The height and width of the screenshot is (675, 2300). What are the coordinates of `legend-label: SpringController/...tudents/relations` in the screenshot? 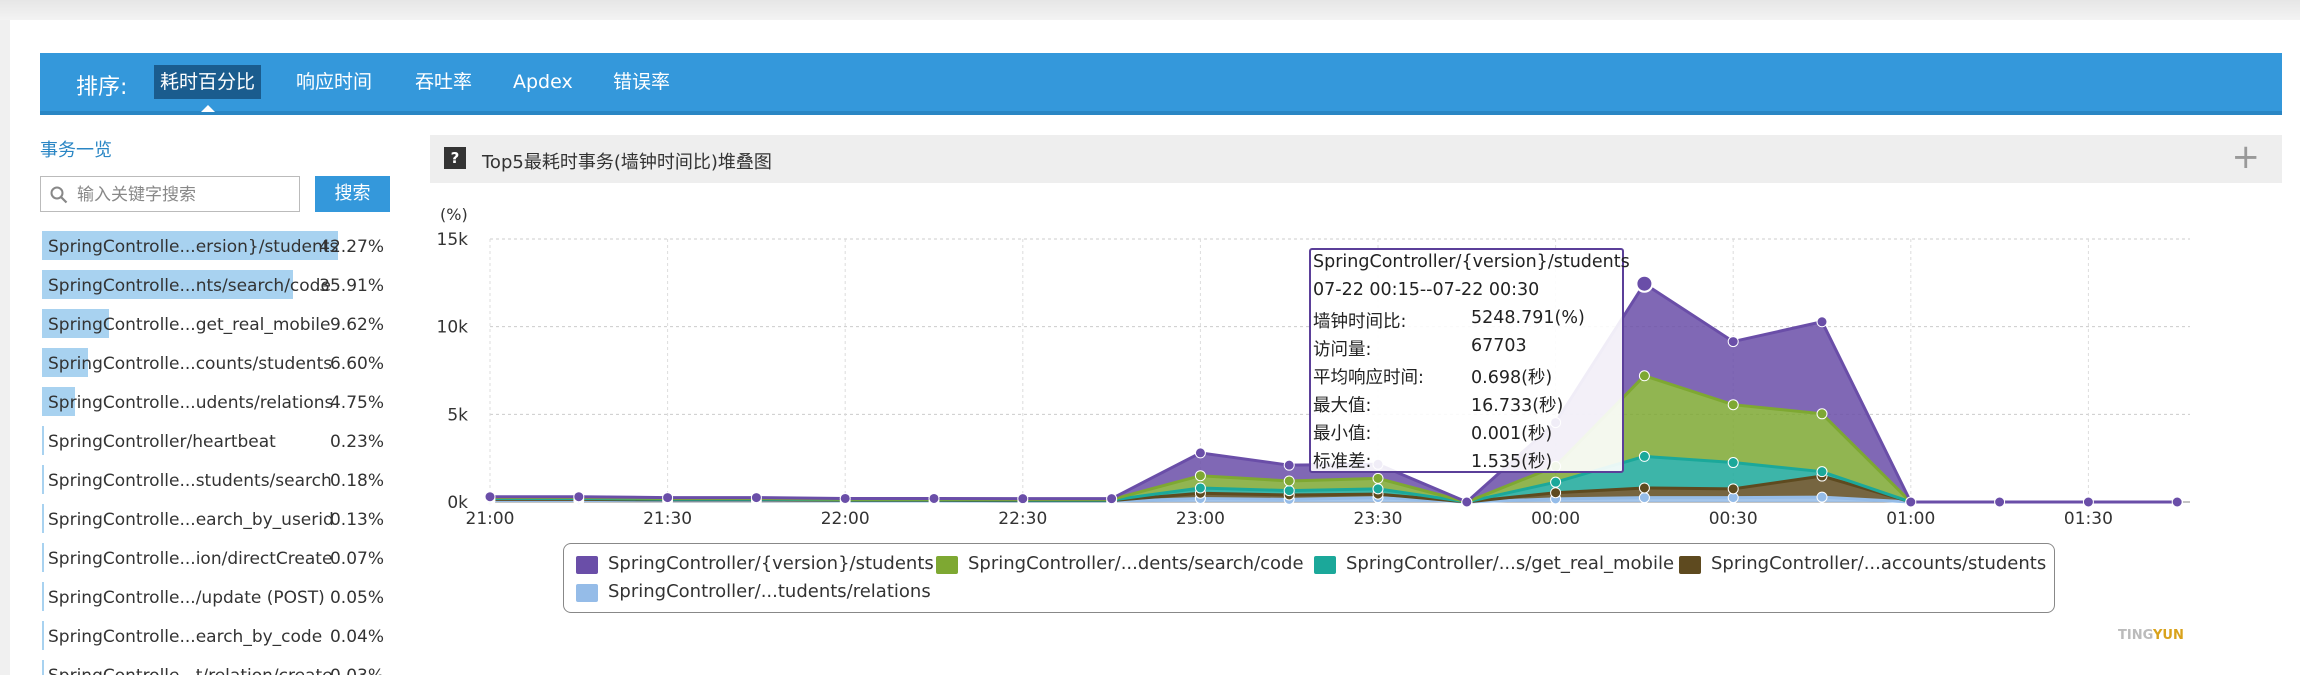 It's located at (769, 591).